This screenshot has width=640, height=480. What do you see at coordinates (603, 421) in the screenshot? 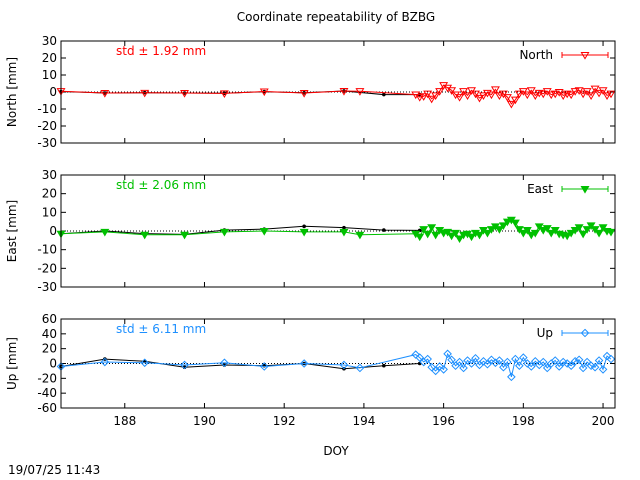
I see `x-tick-label: 200` at bounding box center [603, 421].